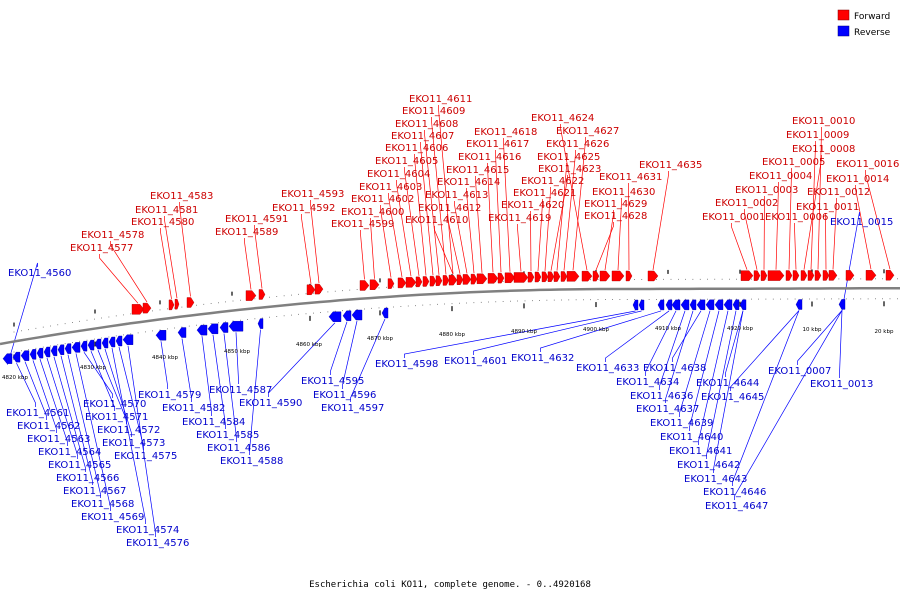  I want to click on forward-gene-label: EKO11_0005, so click(793, 162).